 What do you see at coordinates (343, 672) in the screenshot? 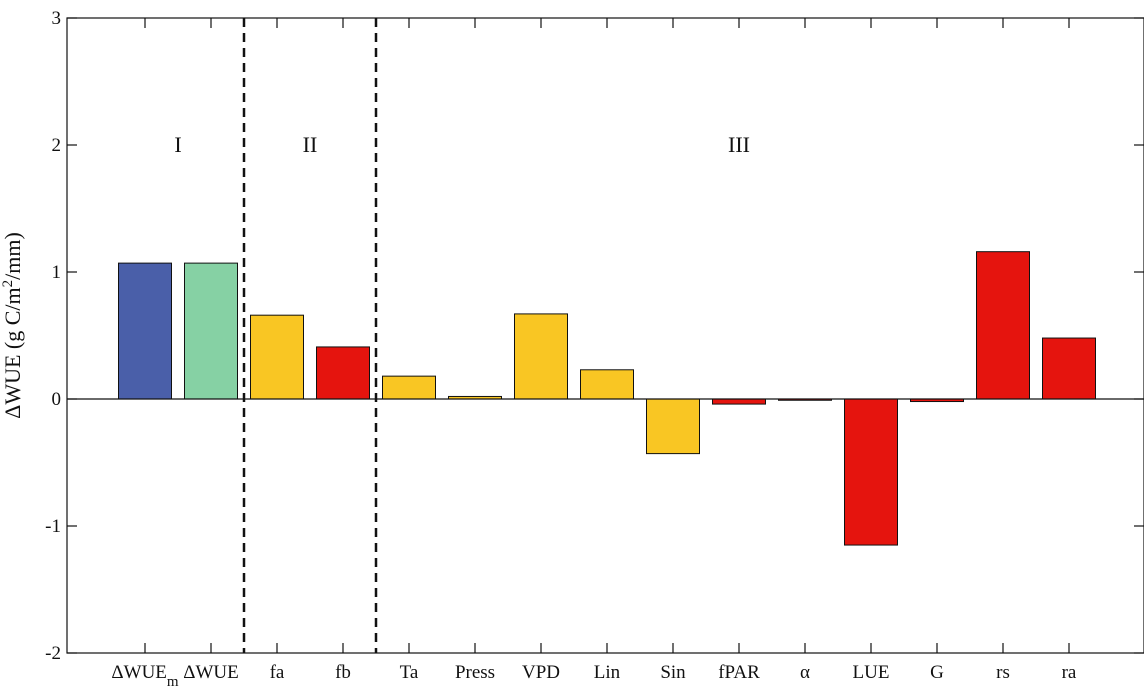
I see `x-tick-label: fb` at bounding box center [343, 672].